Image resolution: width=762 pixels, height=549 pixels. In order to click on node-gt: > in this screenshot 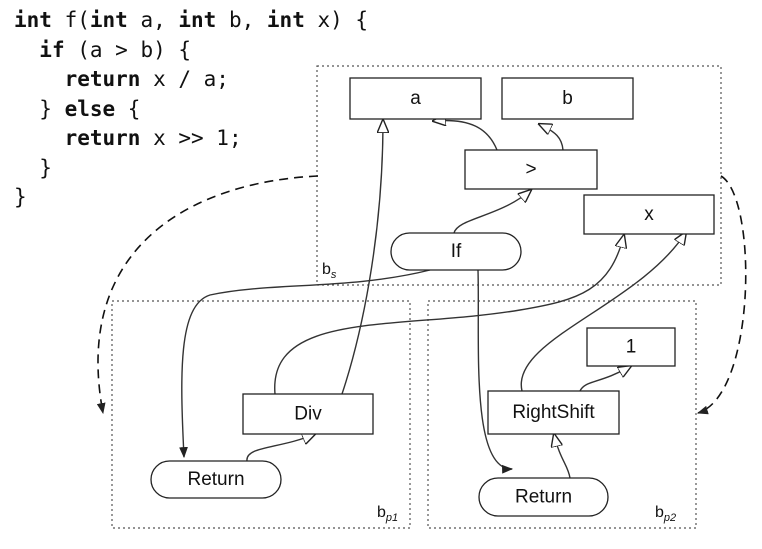, I will do `click(531, 169)`.